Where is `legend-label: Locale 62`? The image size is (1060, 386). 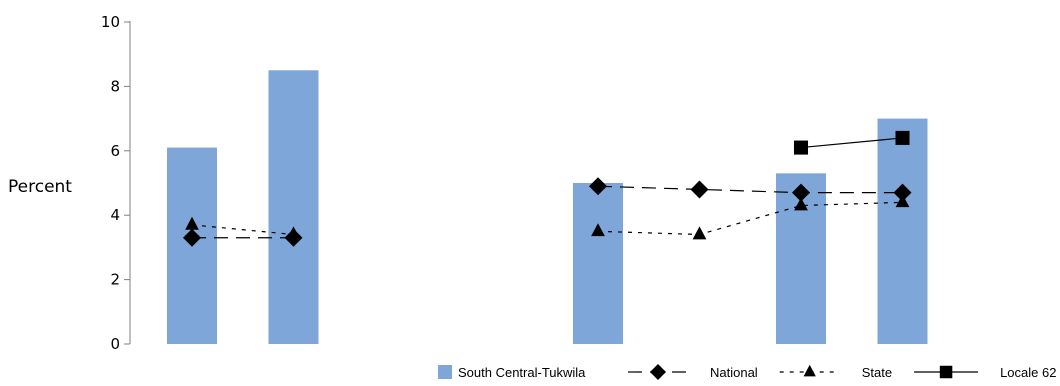
legend-label: Locale 62 is located at coordinates (1028, 372).